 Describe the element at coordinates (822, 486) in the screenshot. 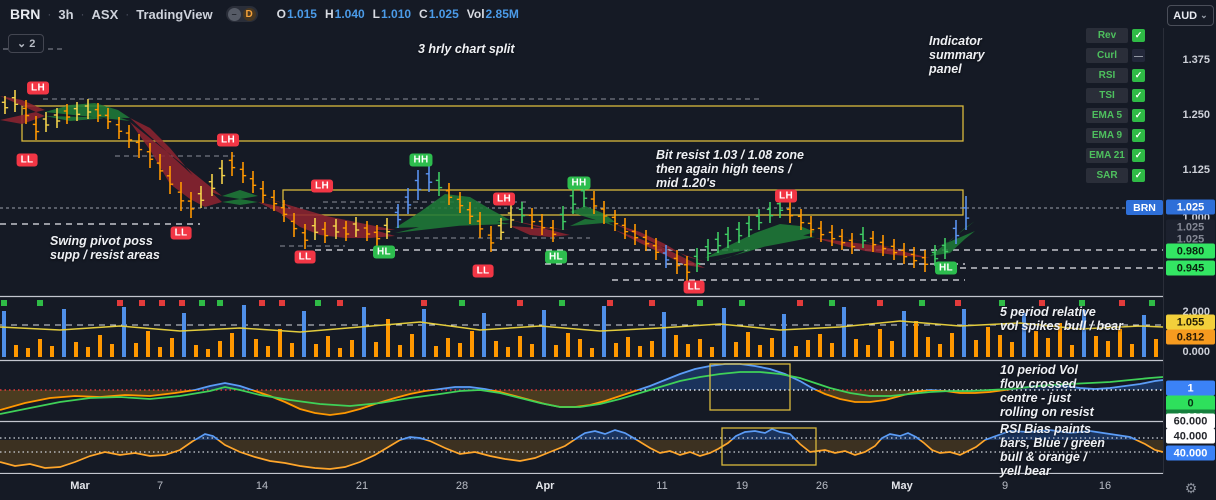

I see `time-axis-label: 26` at that location.